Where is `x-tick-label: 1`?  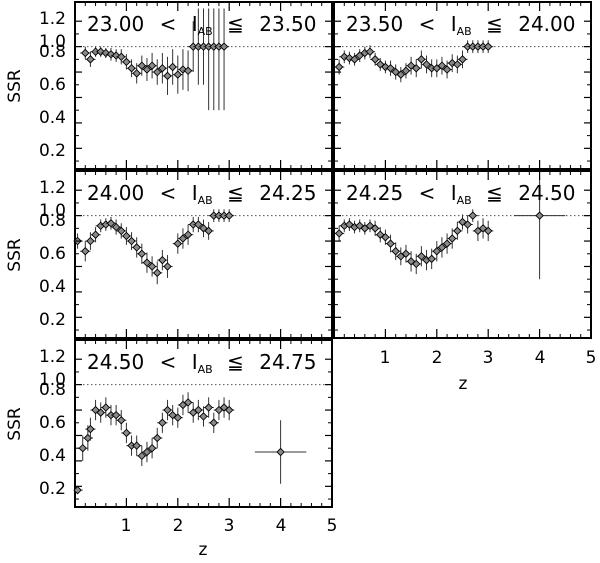 x-tick-label: 1 is located at coordinates (385, 358).